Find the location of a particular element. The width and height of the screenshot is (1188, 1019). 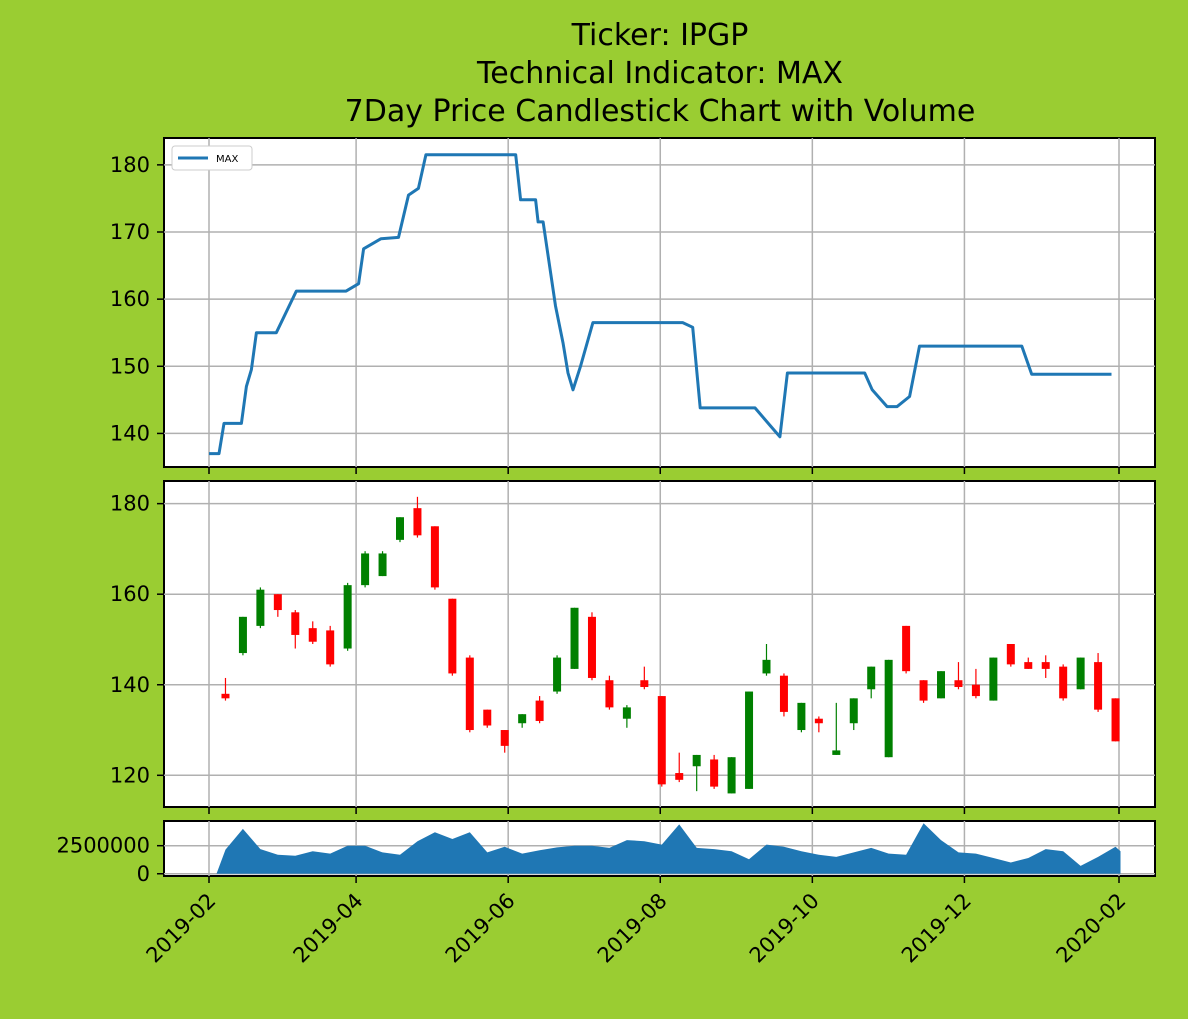

volume-y-axis: 0 2500000 is located at coordinates (110, 860).